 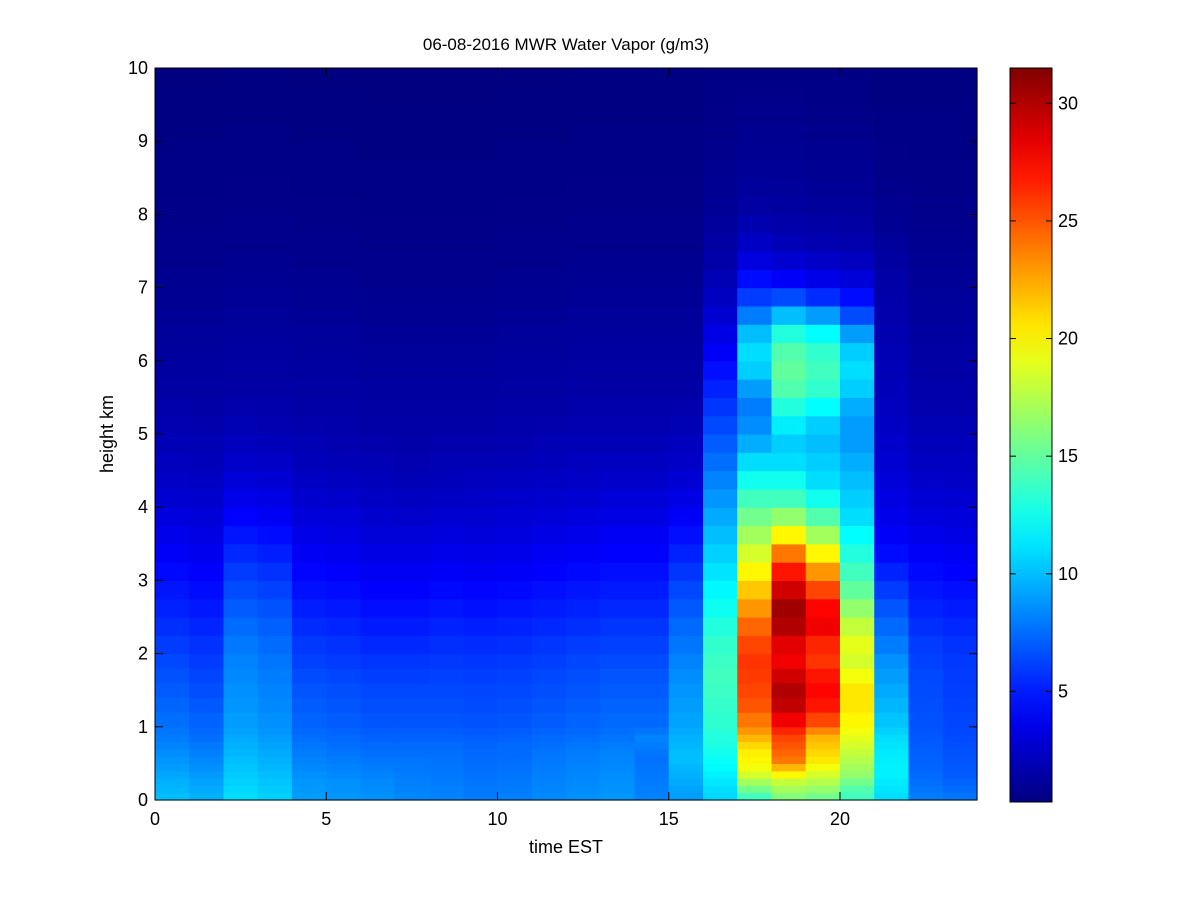 I want to click on y-tick-label: 8, so click(x=143, y=214).